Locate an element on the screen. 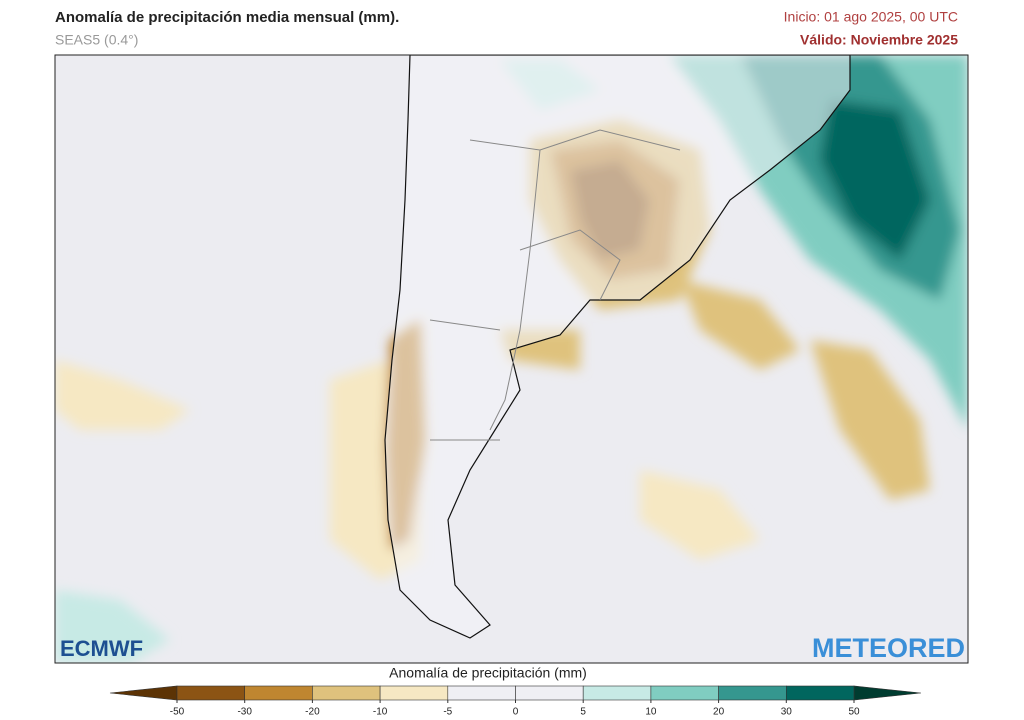 The height and width of the screenshot is (720, 1024). subtitle: SEAS5 (0.4°) is located at coordinates (96, 40).